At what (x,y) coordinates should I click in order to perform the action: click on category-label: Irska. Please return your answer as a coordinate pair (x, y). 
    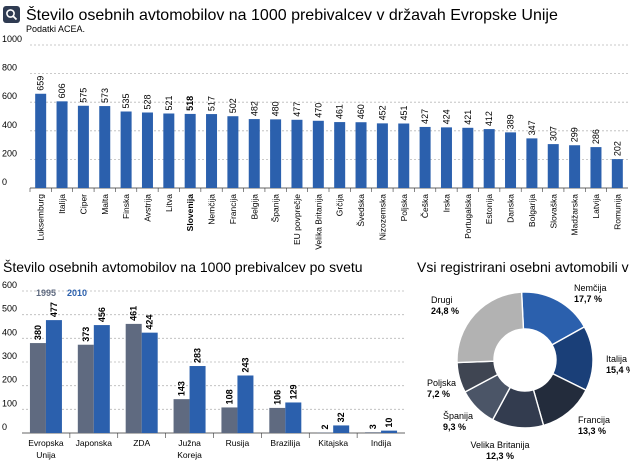
    Looking at the image, I should click on (446, 203).